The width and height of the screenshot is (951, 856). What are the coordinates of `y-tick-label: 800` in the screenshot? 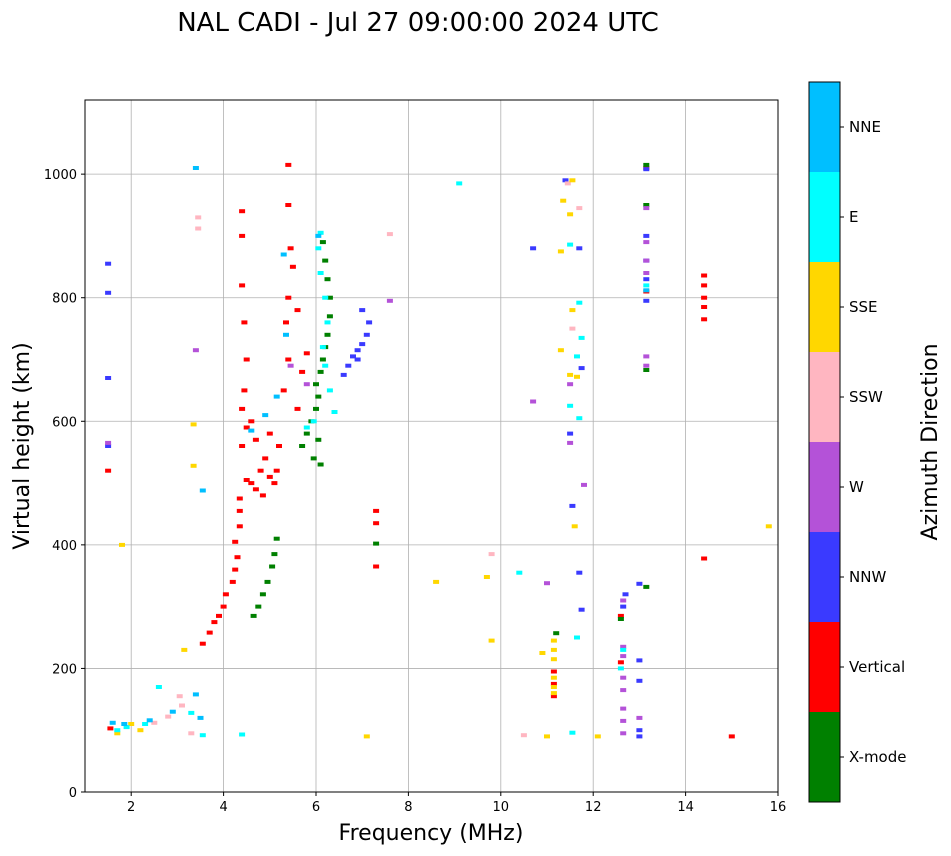 It's located at (64, 299).